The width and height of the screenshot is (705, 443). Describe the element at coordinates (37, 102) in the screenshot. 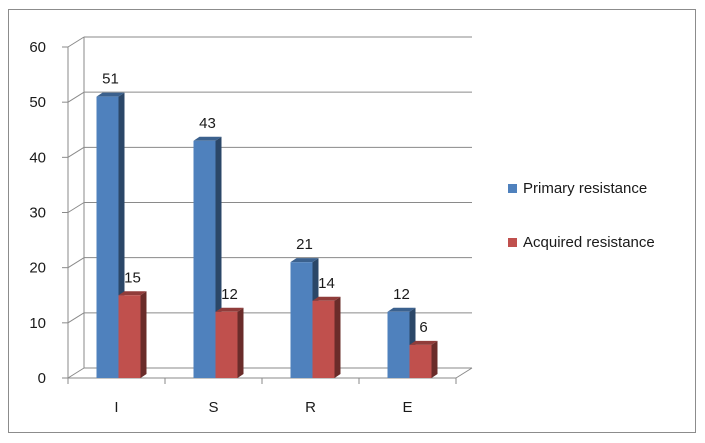

I see `y-tick-label: 50` at that location.